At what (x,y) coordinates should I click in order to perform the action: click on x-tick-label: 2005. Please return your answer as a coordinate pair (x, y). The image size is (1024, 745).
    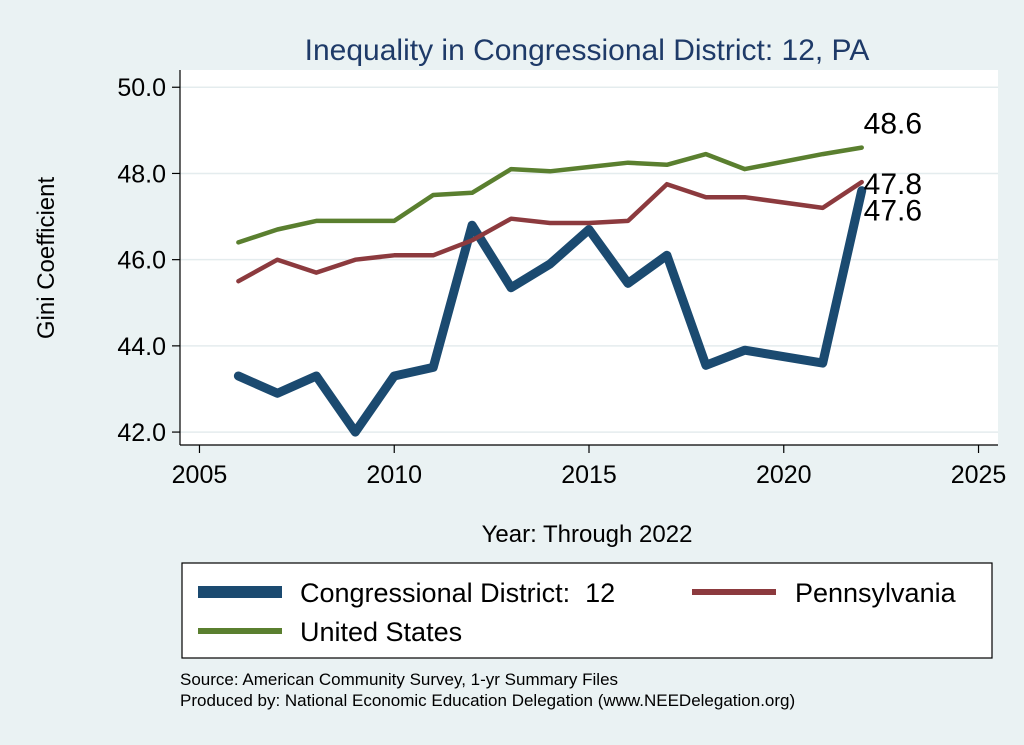
    Looking at the image, I should click on (200, 475).